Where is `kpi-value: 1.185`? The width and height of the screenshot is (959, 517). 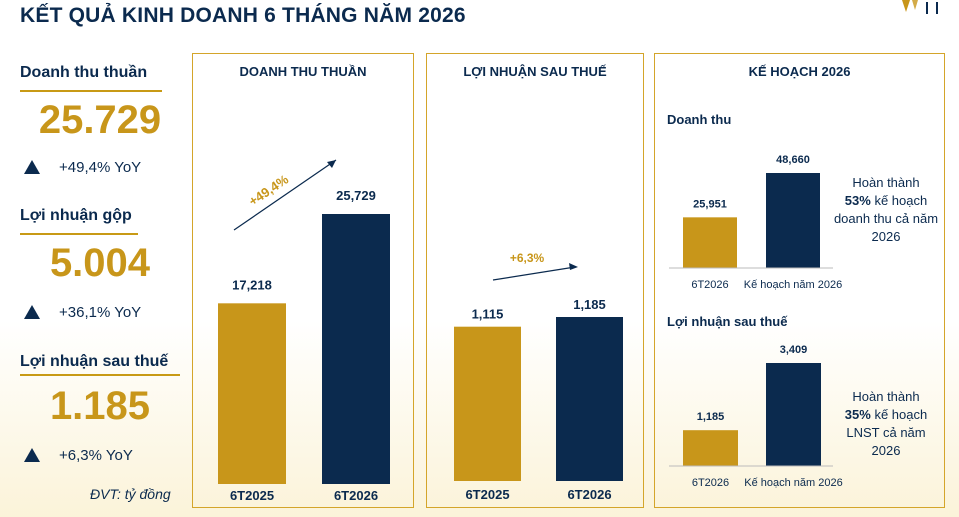
kpi-value: 1.185 is located at coordinates (100, 406).